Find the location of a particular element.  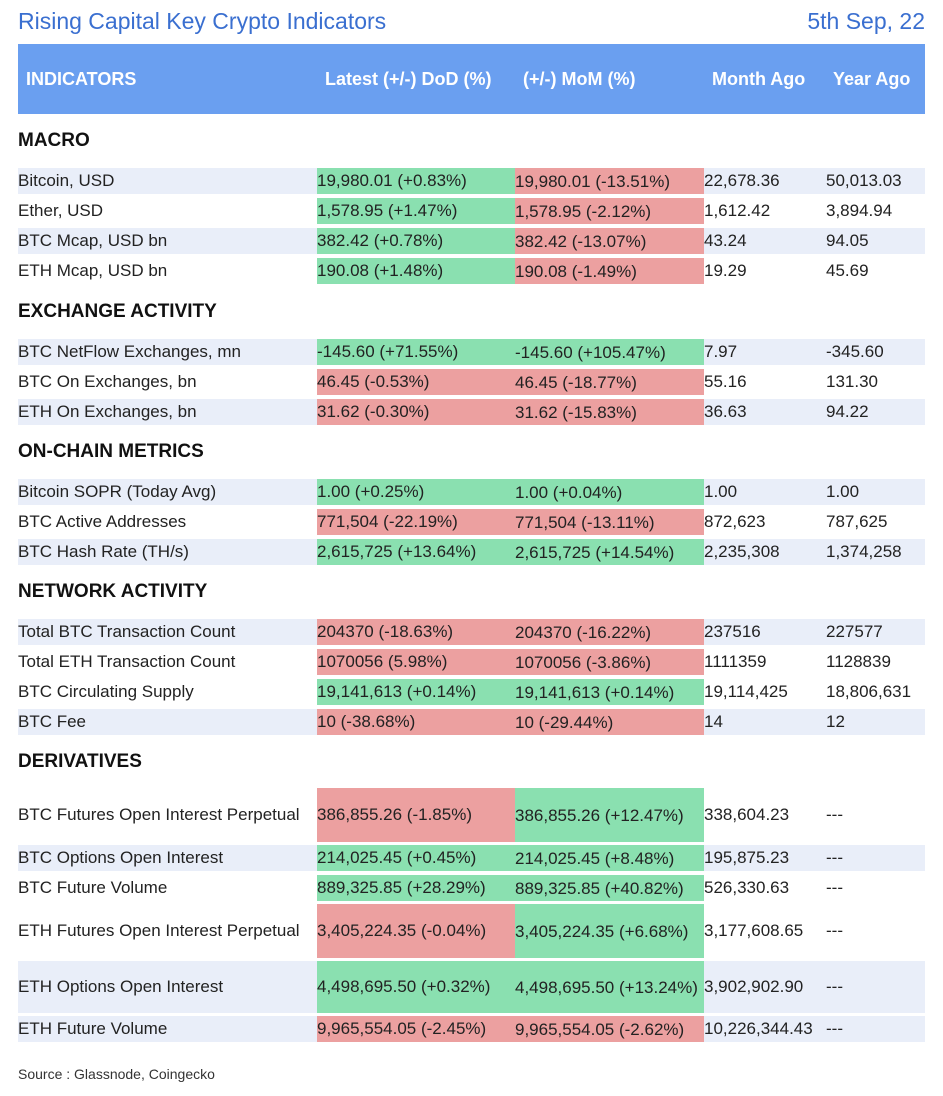

month-ago-cell: 1111359 is located at coordinates (735, 661).